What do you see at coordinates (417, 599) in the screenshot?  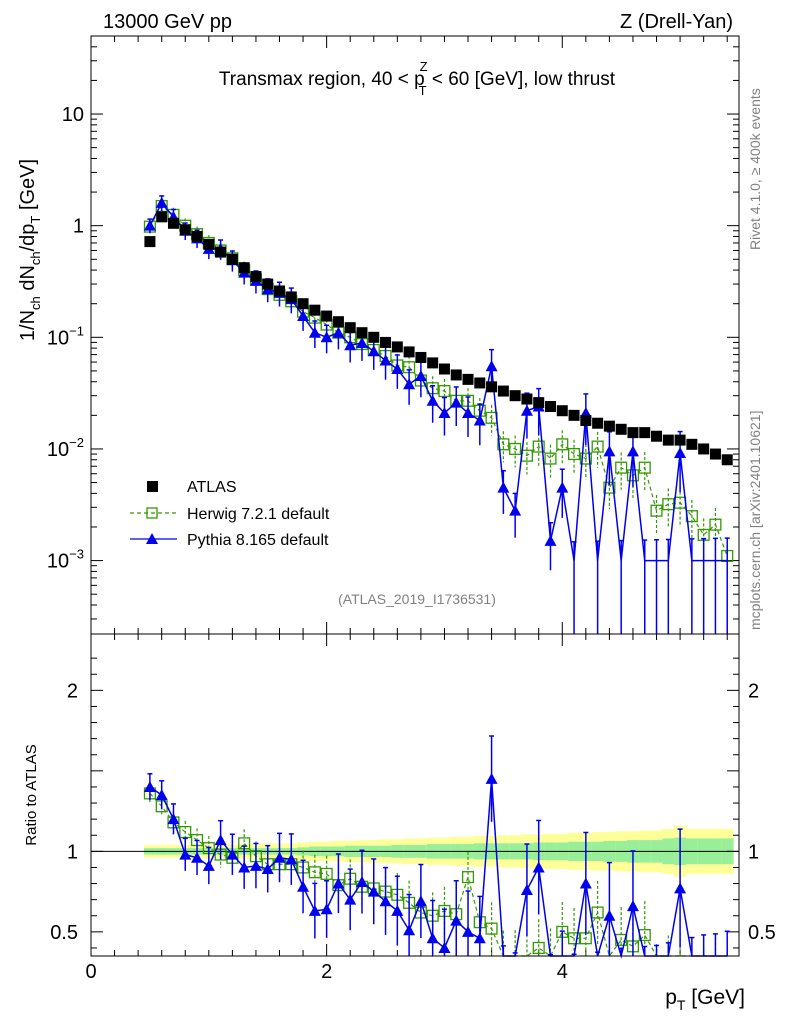 I see `analysis-watermark: (ATLAS_2019_I1736531)` at bounding box center [417, 599].